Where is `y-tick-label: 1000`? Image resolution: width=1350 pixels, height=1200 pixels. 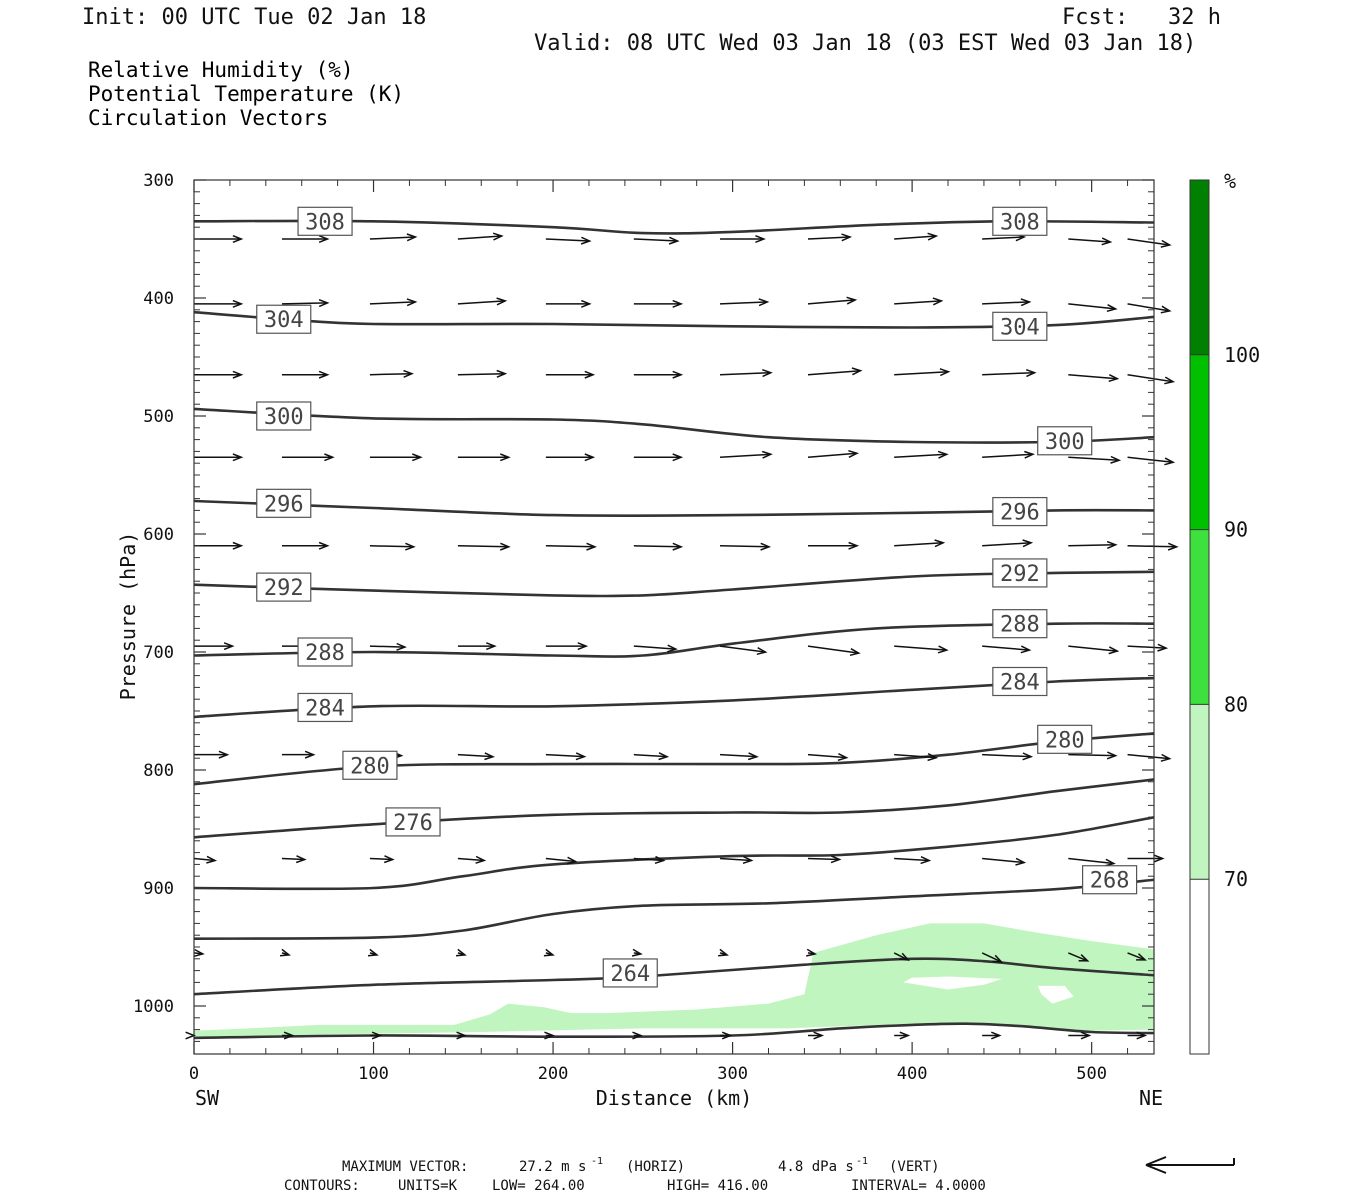 y-tick-label: 1000 is located at coordinates (153, 1007).